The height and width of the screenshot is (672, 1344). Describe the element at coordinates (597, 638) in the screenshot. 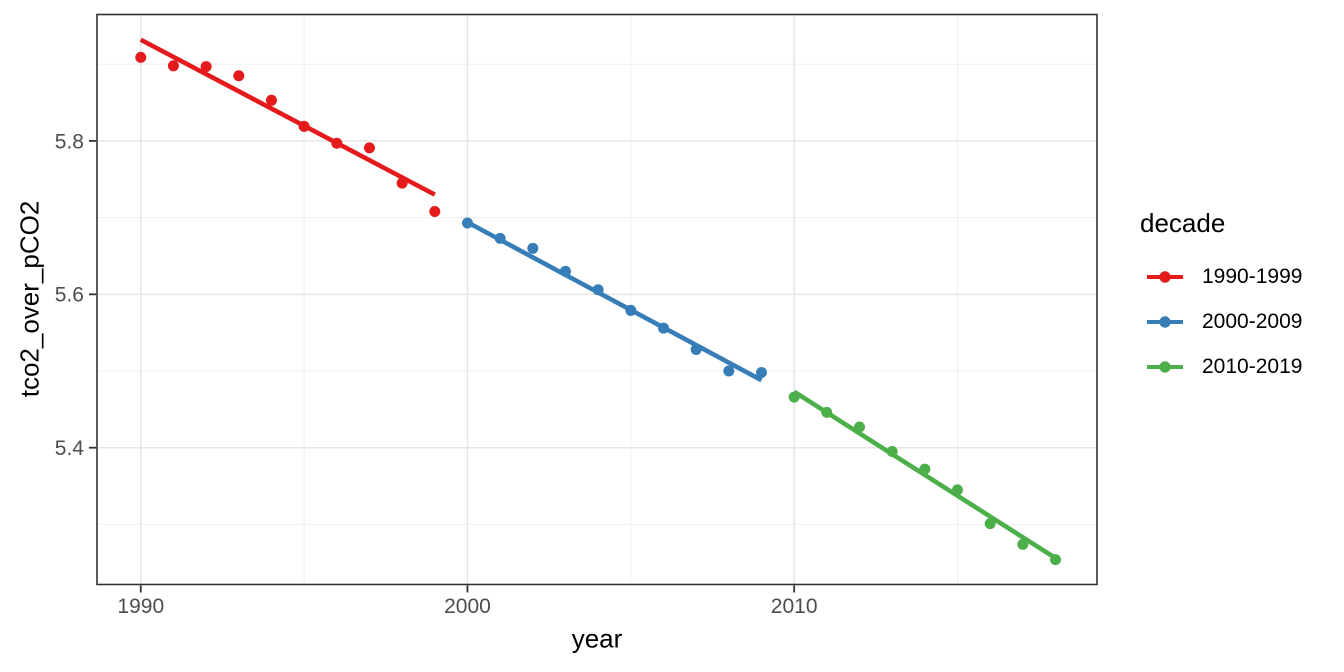

I see `x-axis-title: year` at that location.